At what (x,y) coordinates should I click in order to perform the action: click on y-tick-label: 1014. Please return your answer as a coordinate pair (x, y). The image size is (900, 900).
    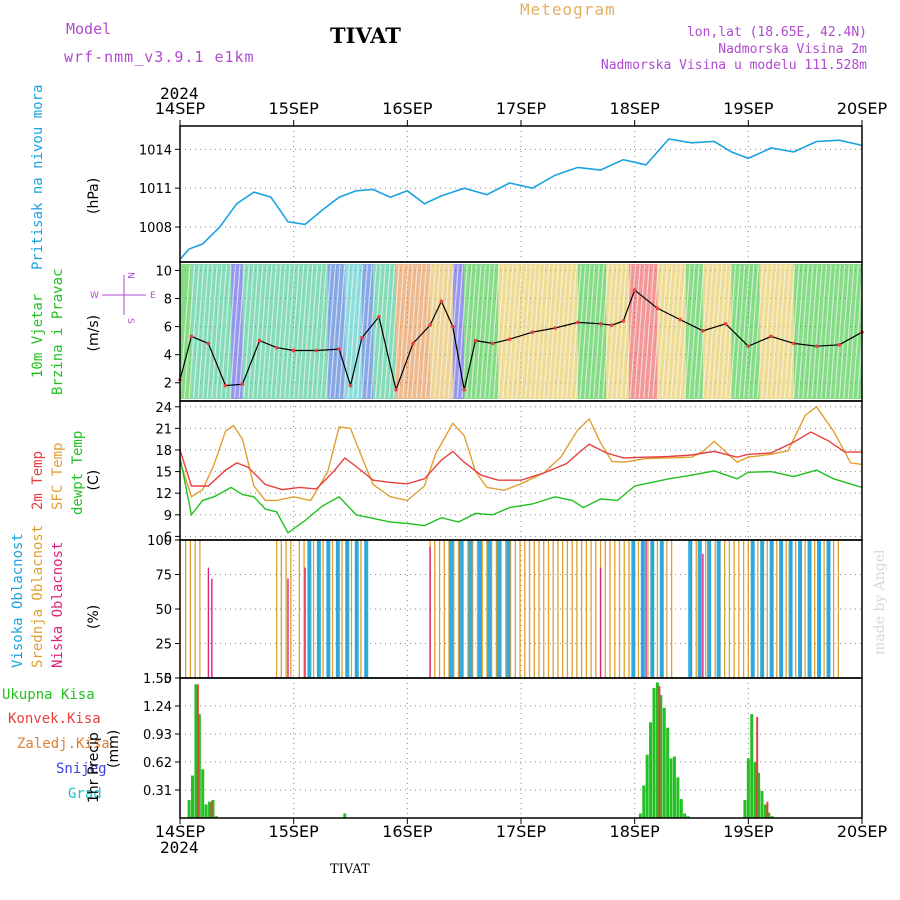
    Looking at the image, I should click on (155, 150).